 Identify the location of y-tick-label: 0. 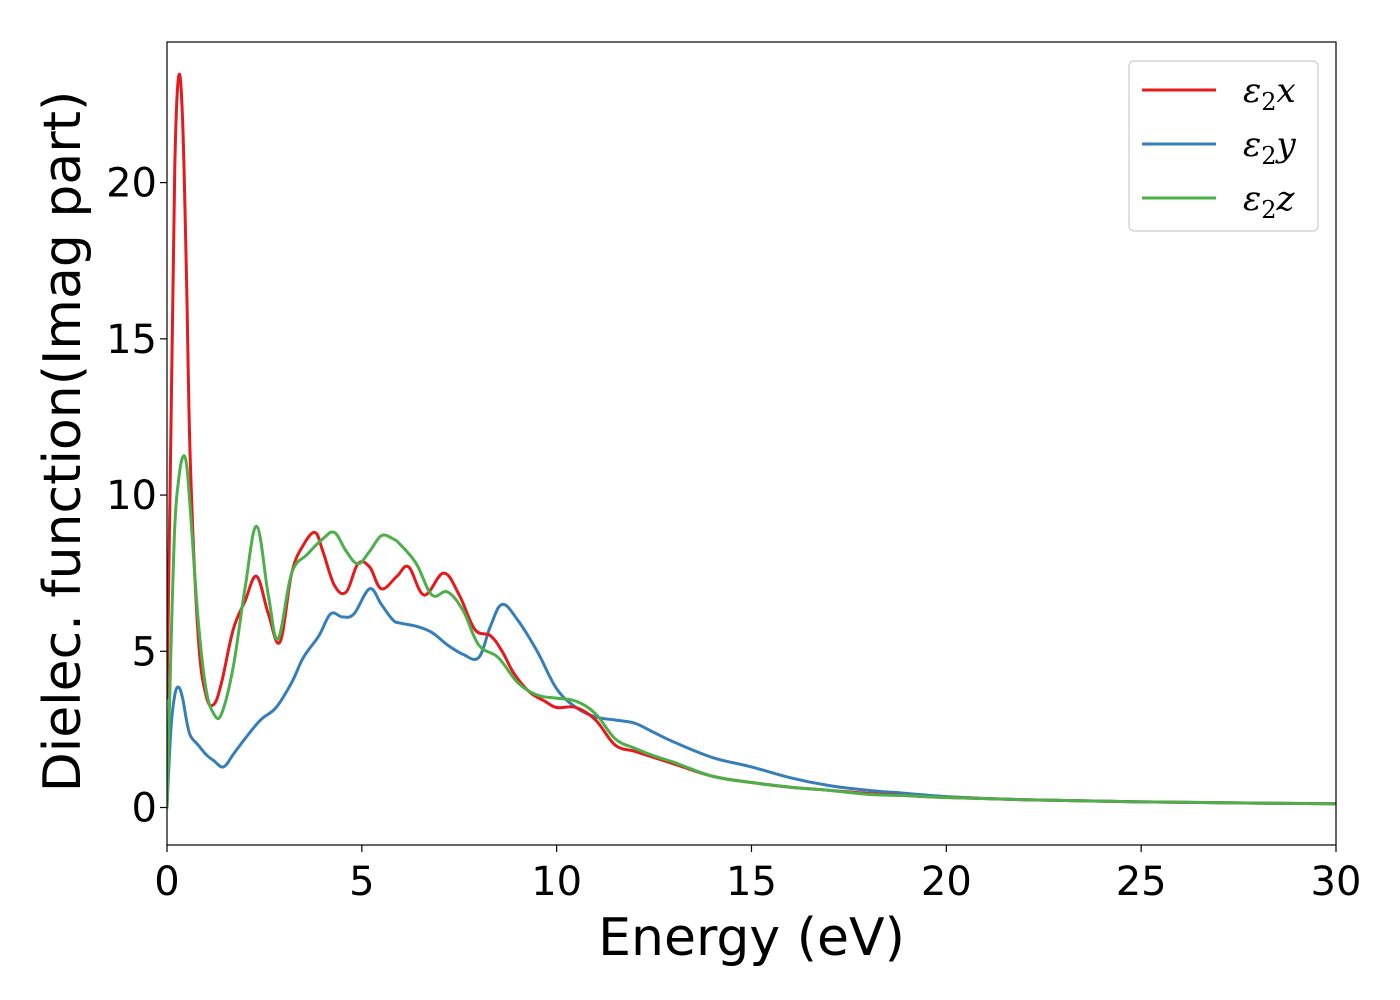
(144, 809).